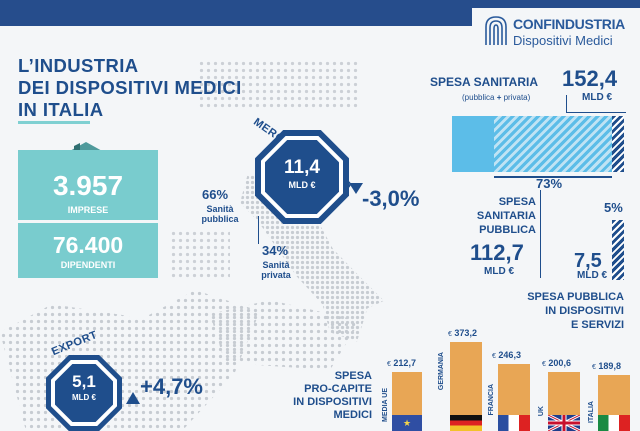 The image size is (640, 431). I want to click on export-value: 5,1, so click(84, 381).